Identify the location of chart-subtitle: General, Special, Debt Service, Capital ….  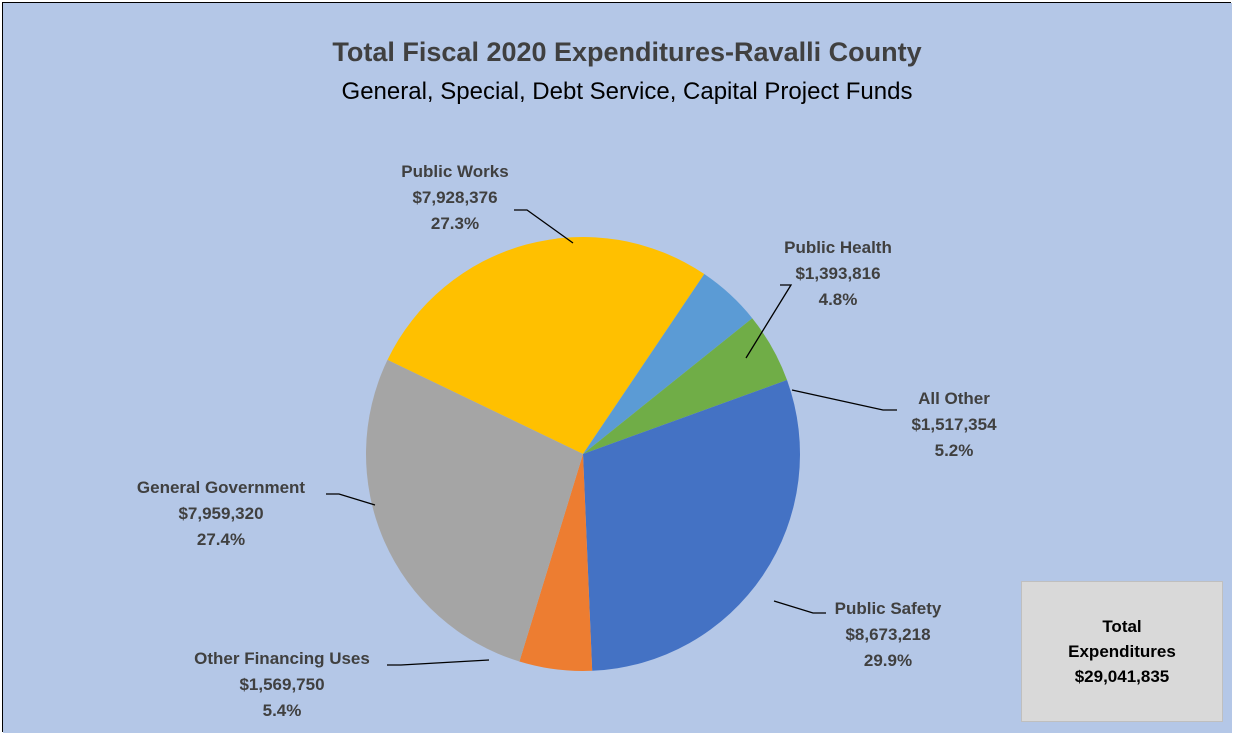
(627, 91).